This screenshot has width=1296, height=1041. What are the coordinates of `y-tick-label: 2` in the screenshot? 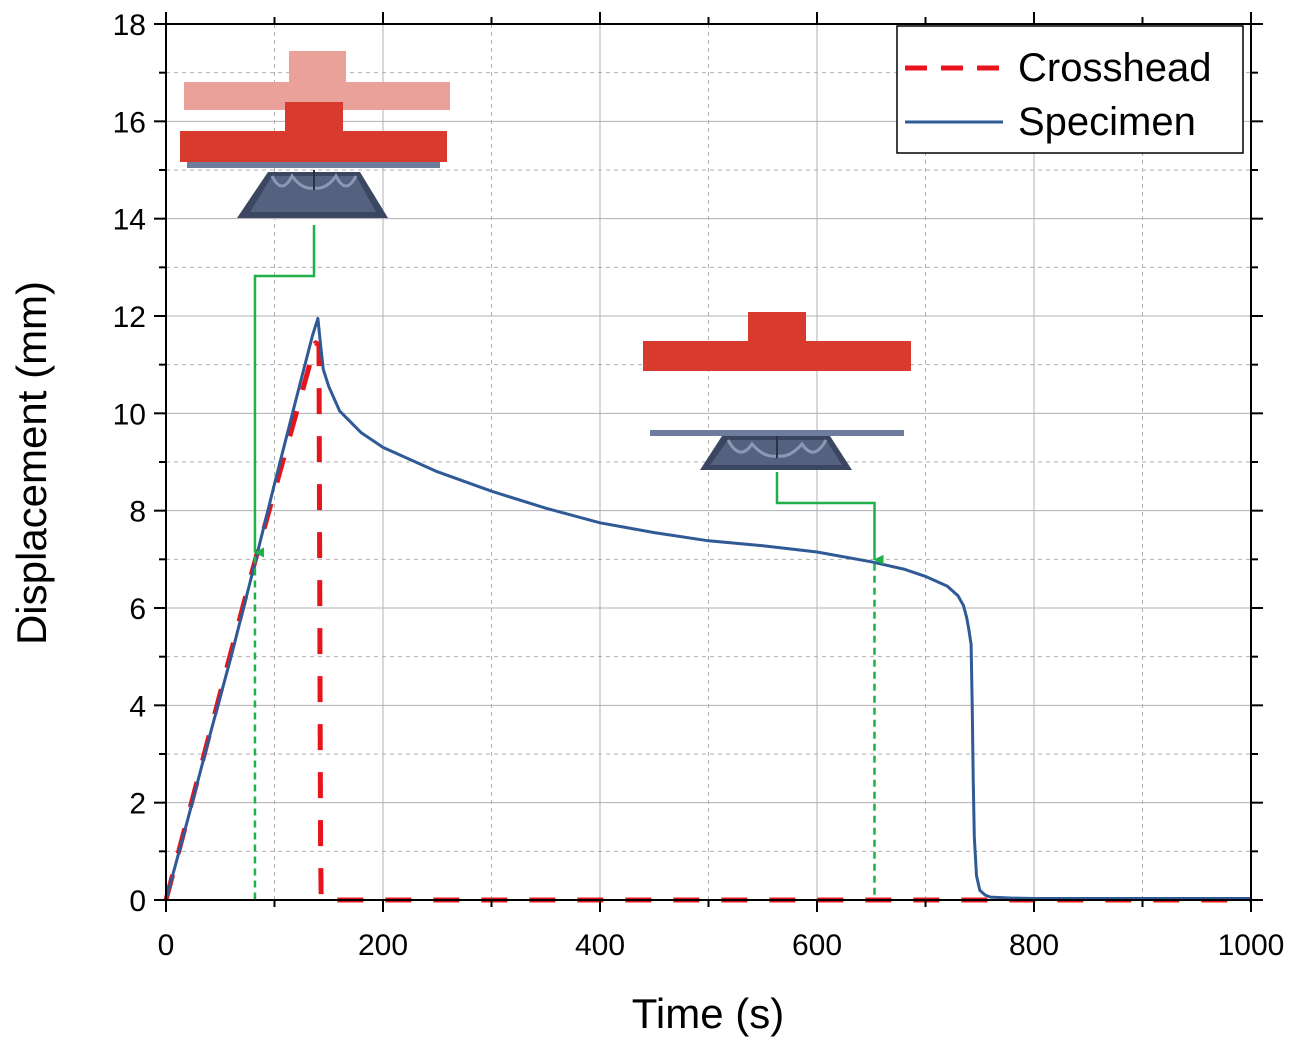 It's located at (137, 804).